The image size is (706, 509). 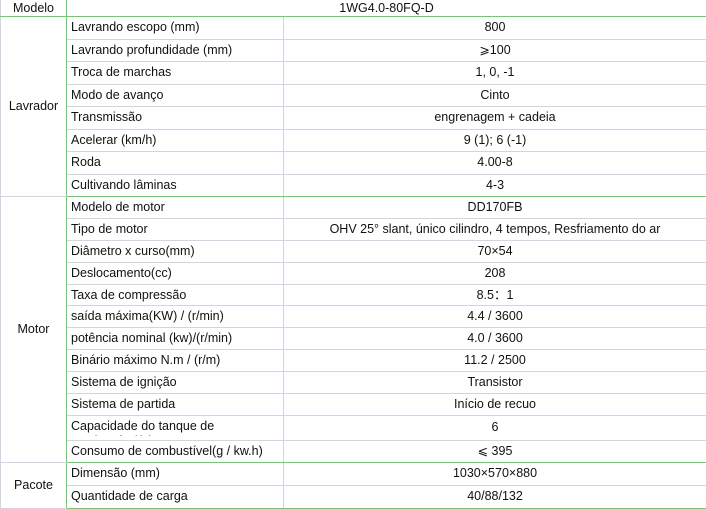 I want to click on param-name: Roda, so click(x=175, y=163).